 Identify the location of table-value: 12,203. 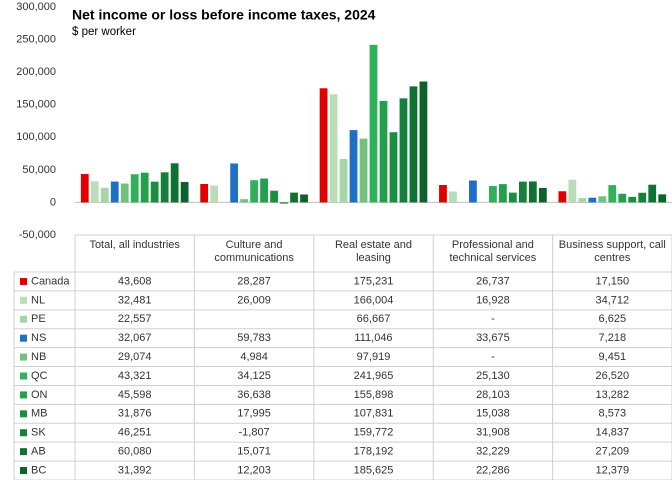
(254, 470).